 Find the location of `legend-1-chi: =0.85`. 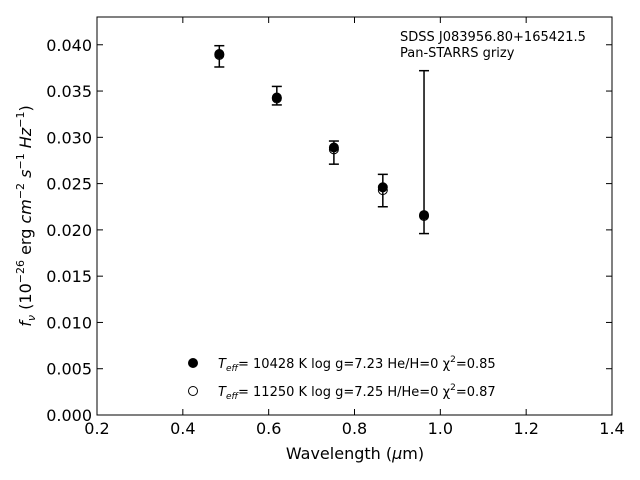

legend-1-chi: =0.85 is located at coordinates (476, 364).